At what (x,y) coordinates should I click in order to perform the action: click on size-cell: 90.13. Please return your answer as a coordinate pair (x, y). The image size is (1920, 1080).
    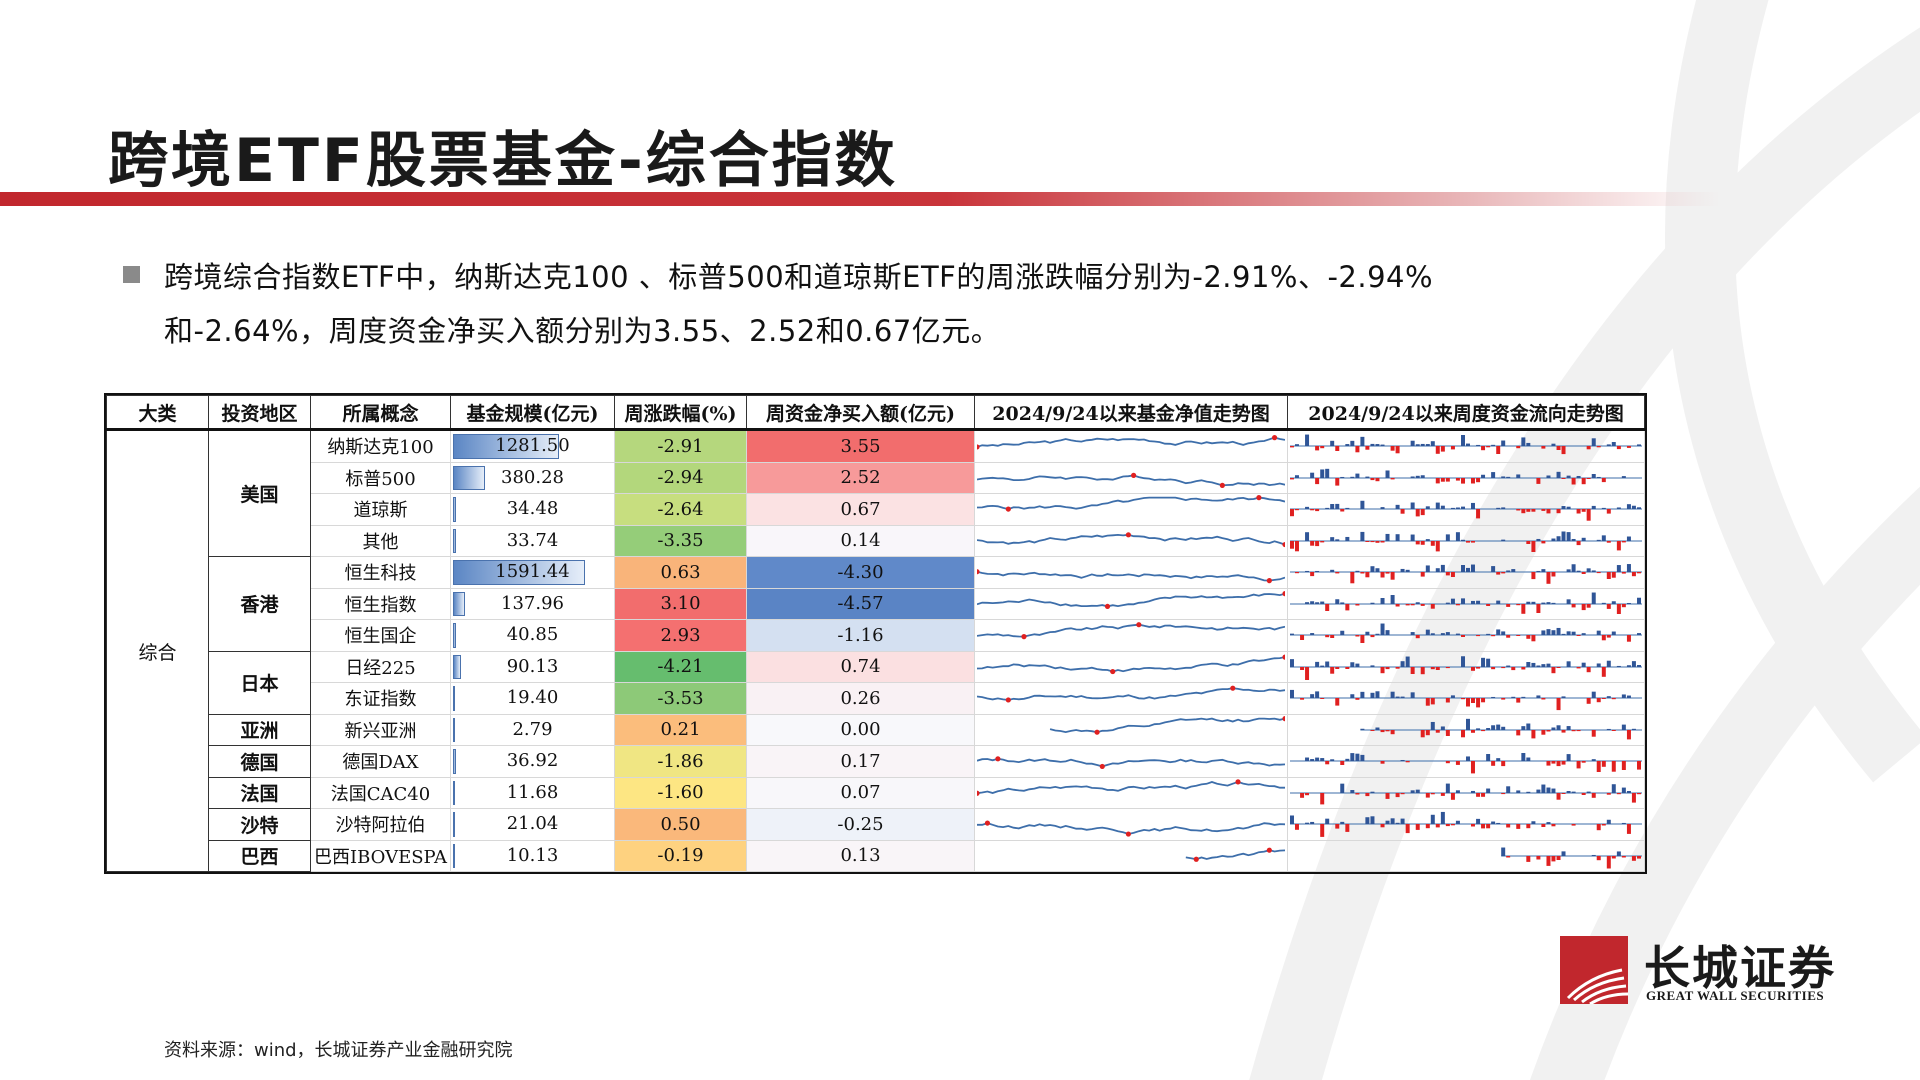
    Looking at the image, I should click on (532, 666).